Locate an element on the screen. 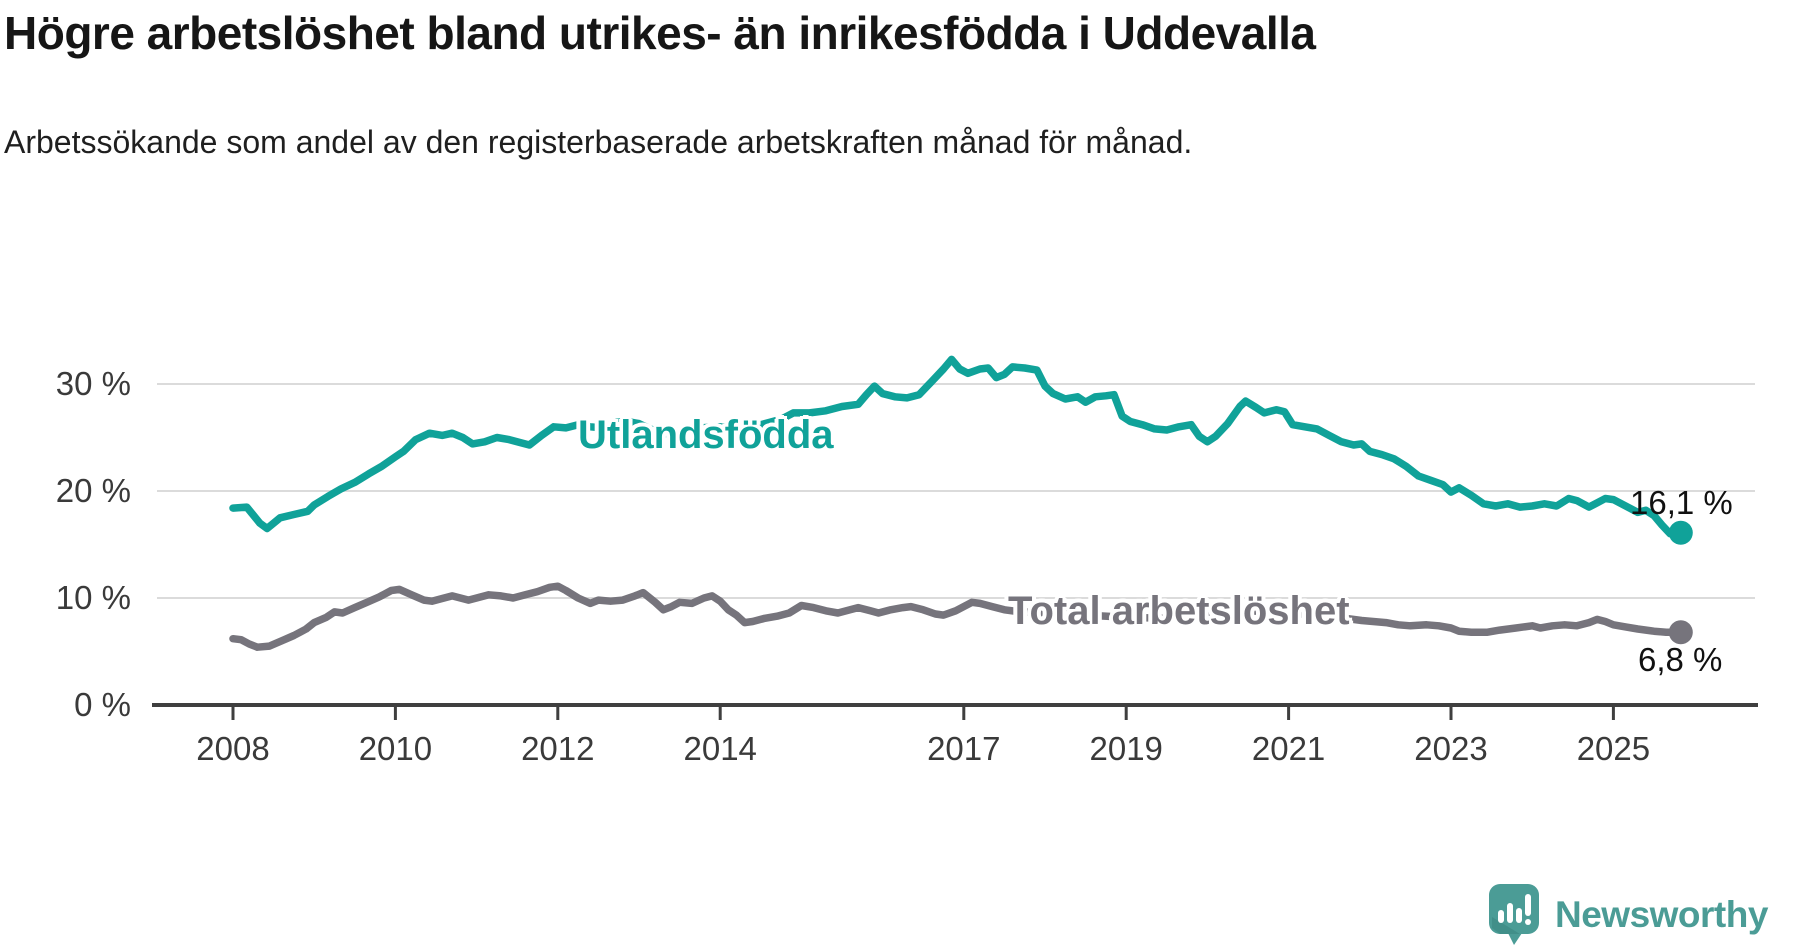 The width and height of the screenshot is (1800, 948). y-axis-tick-label: 10 % is located at coordinates (93, 597).